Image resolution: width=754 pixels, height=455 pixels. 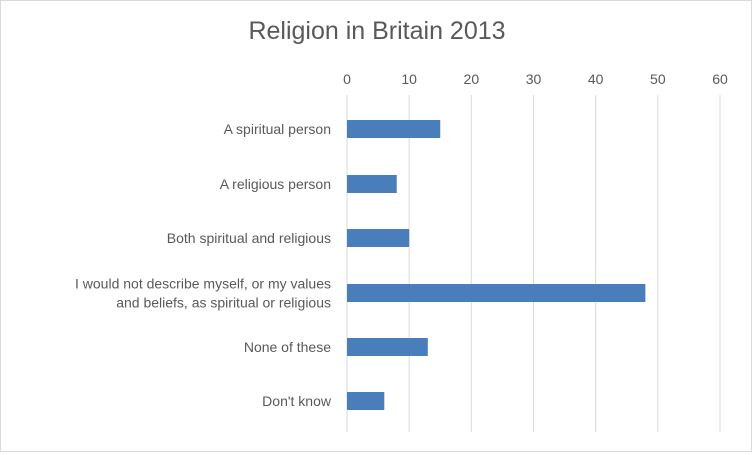 I want to click on category-label-5: None of these, so click(x=287, y=347).